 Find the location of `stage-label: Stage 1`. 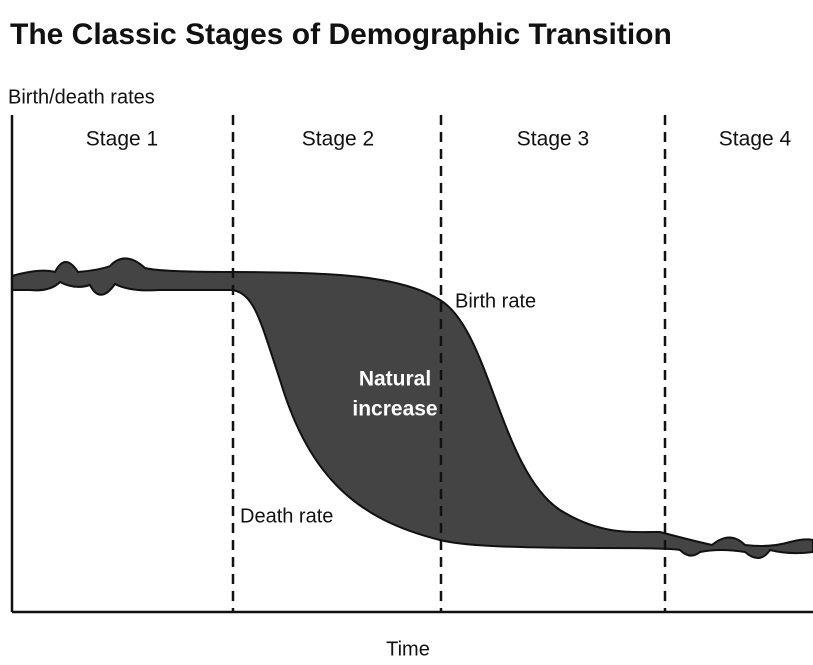

stage-label: Stage 1 is located at coordinates (122, 139).